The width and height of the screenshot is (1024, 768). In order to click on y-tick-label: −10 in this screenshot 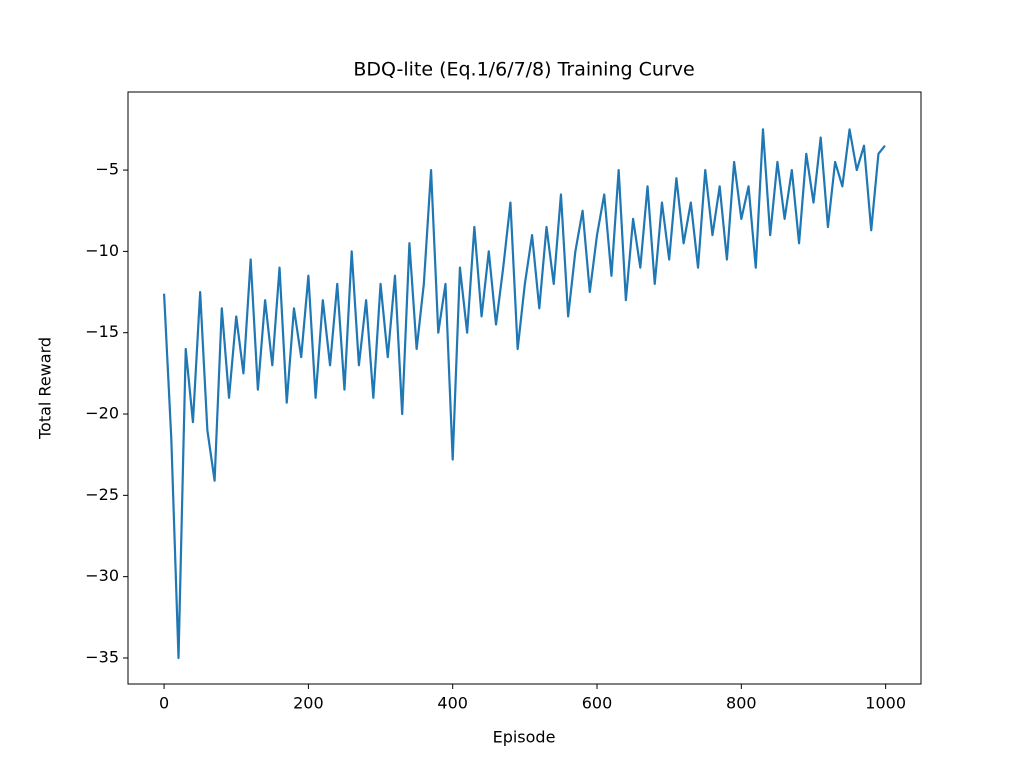, I will do `click(102, 250)`.